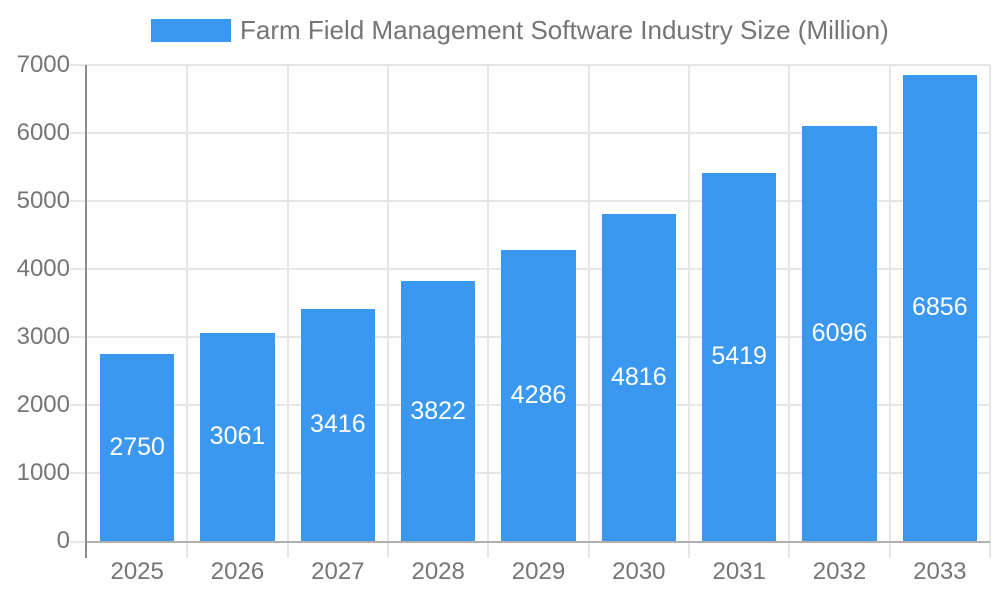 This screenshot has width=1000, height=600. Describe the element at coordinates (63, 540) in the screenshot. I see `y-axis-tick-label: 0` at that location.